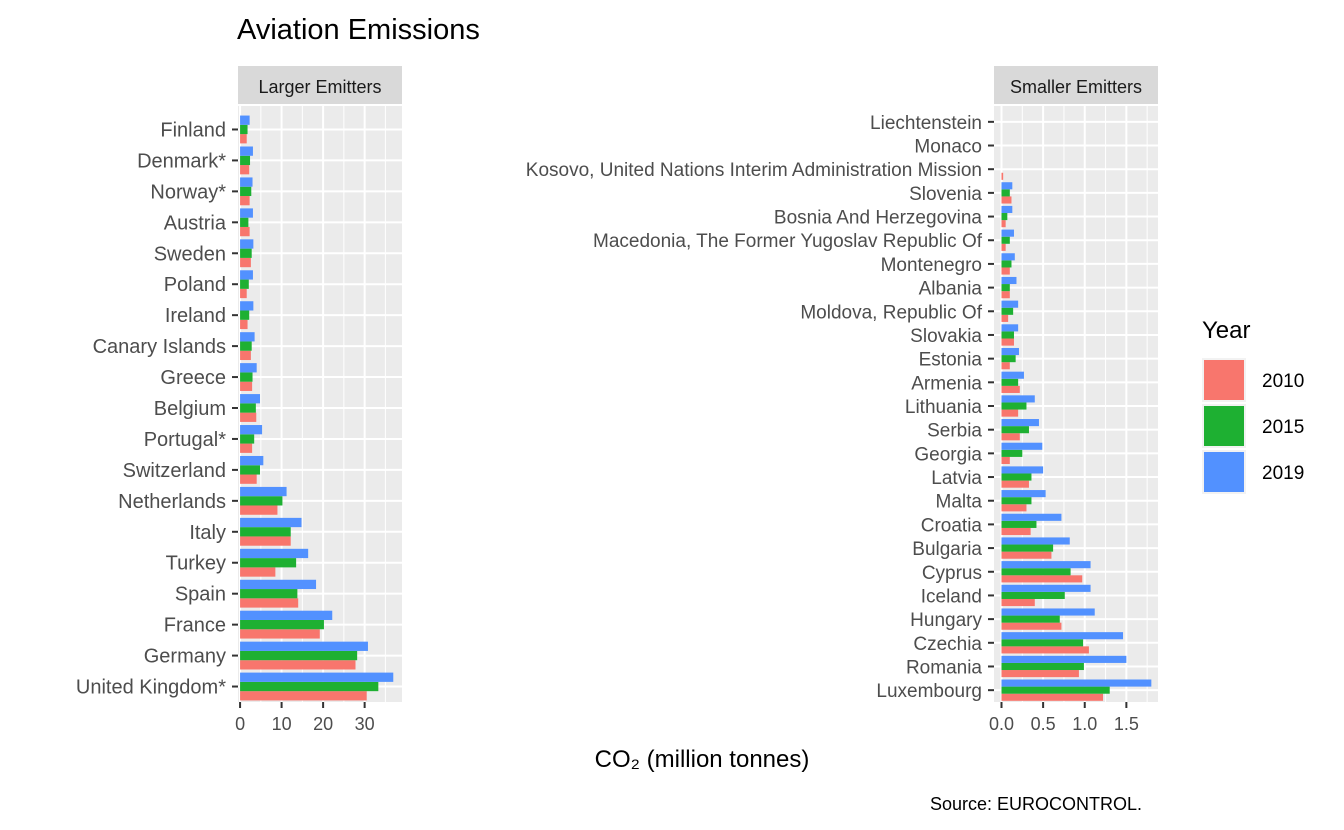 Image resolution: width=1344 pixels, height=830 pixels. What do you see at coordinates (1076, 85) in the screenshot?
I see `strip-background-smaller` at bounding box center [1076, 85].